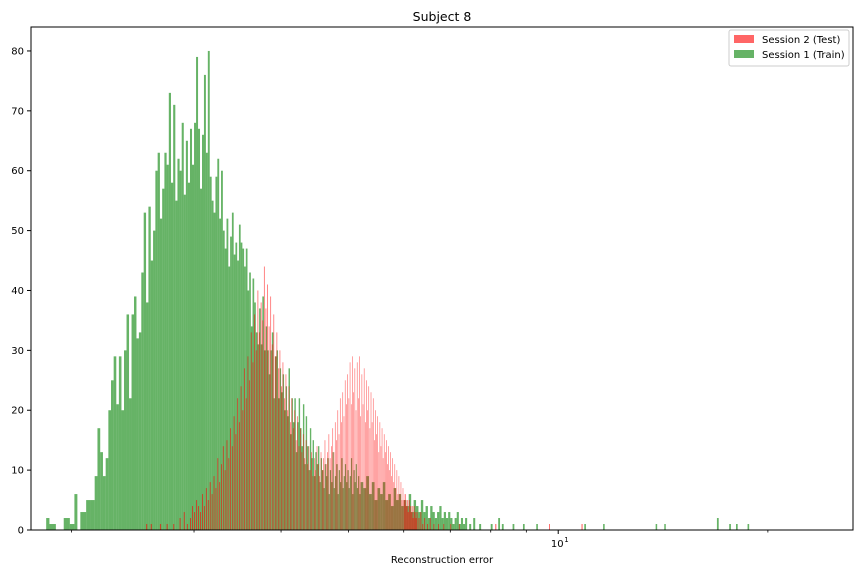 The width and height of the screenshot is (864, 576). What do you see at coordinates (419, 540) in the screenshot?
I see `x-axis: 10 1` at bounding box center [419, 540].